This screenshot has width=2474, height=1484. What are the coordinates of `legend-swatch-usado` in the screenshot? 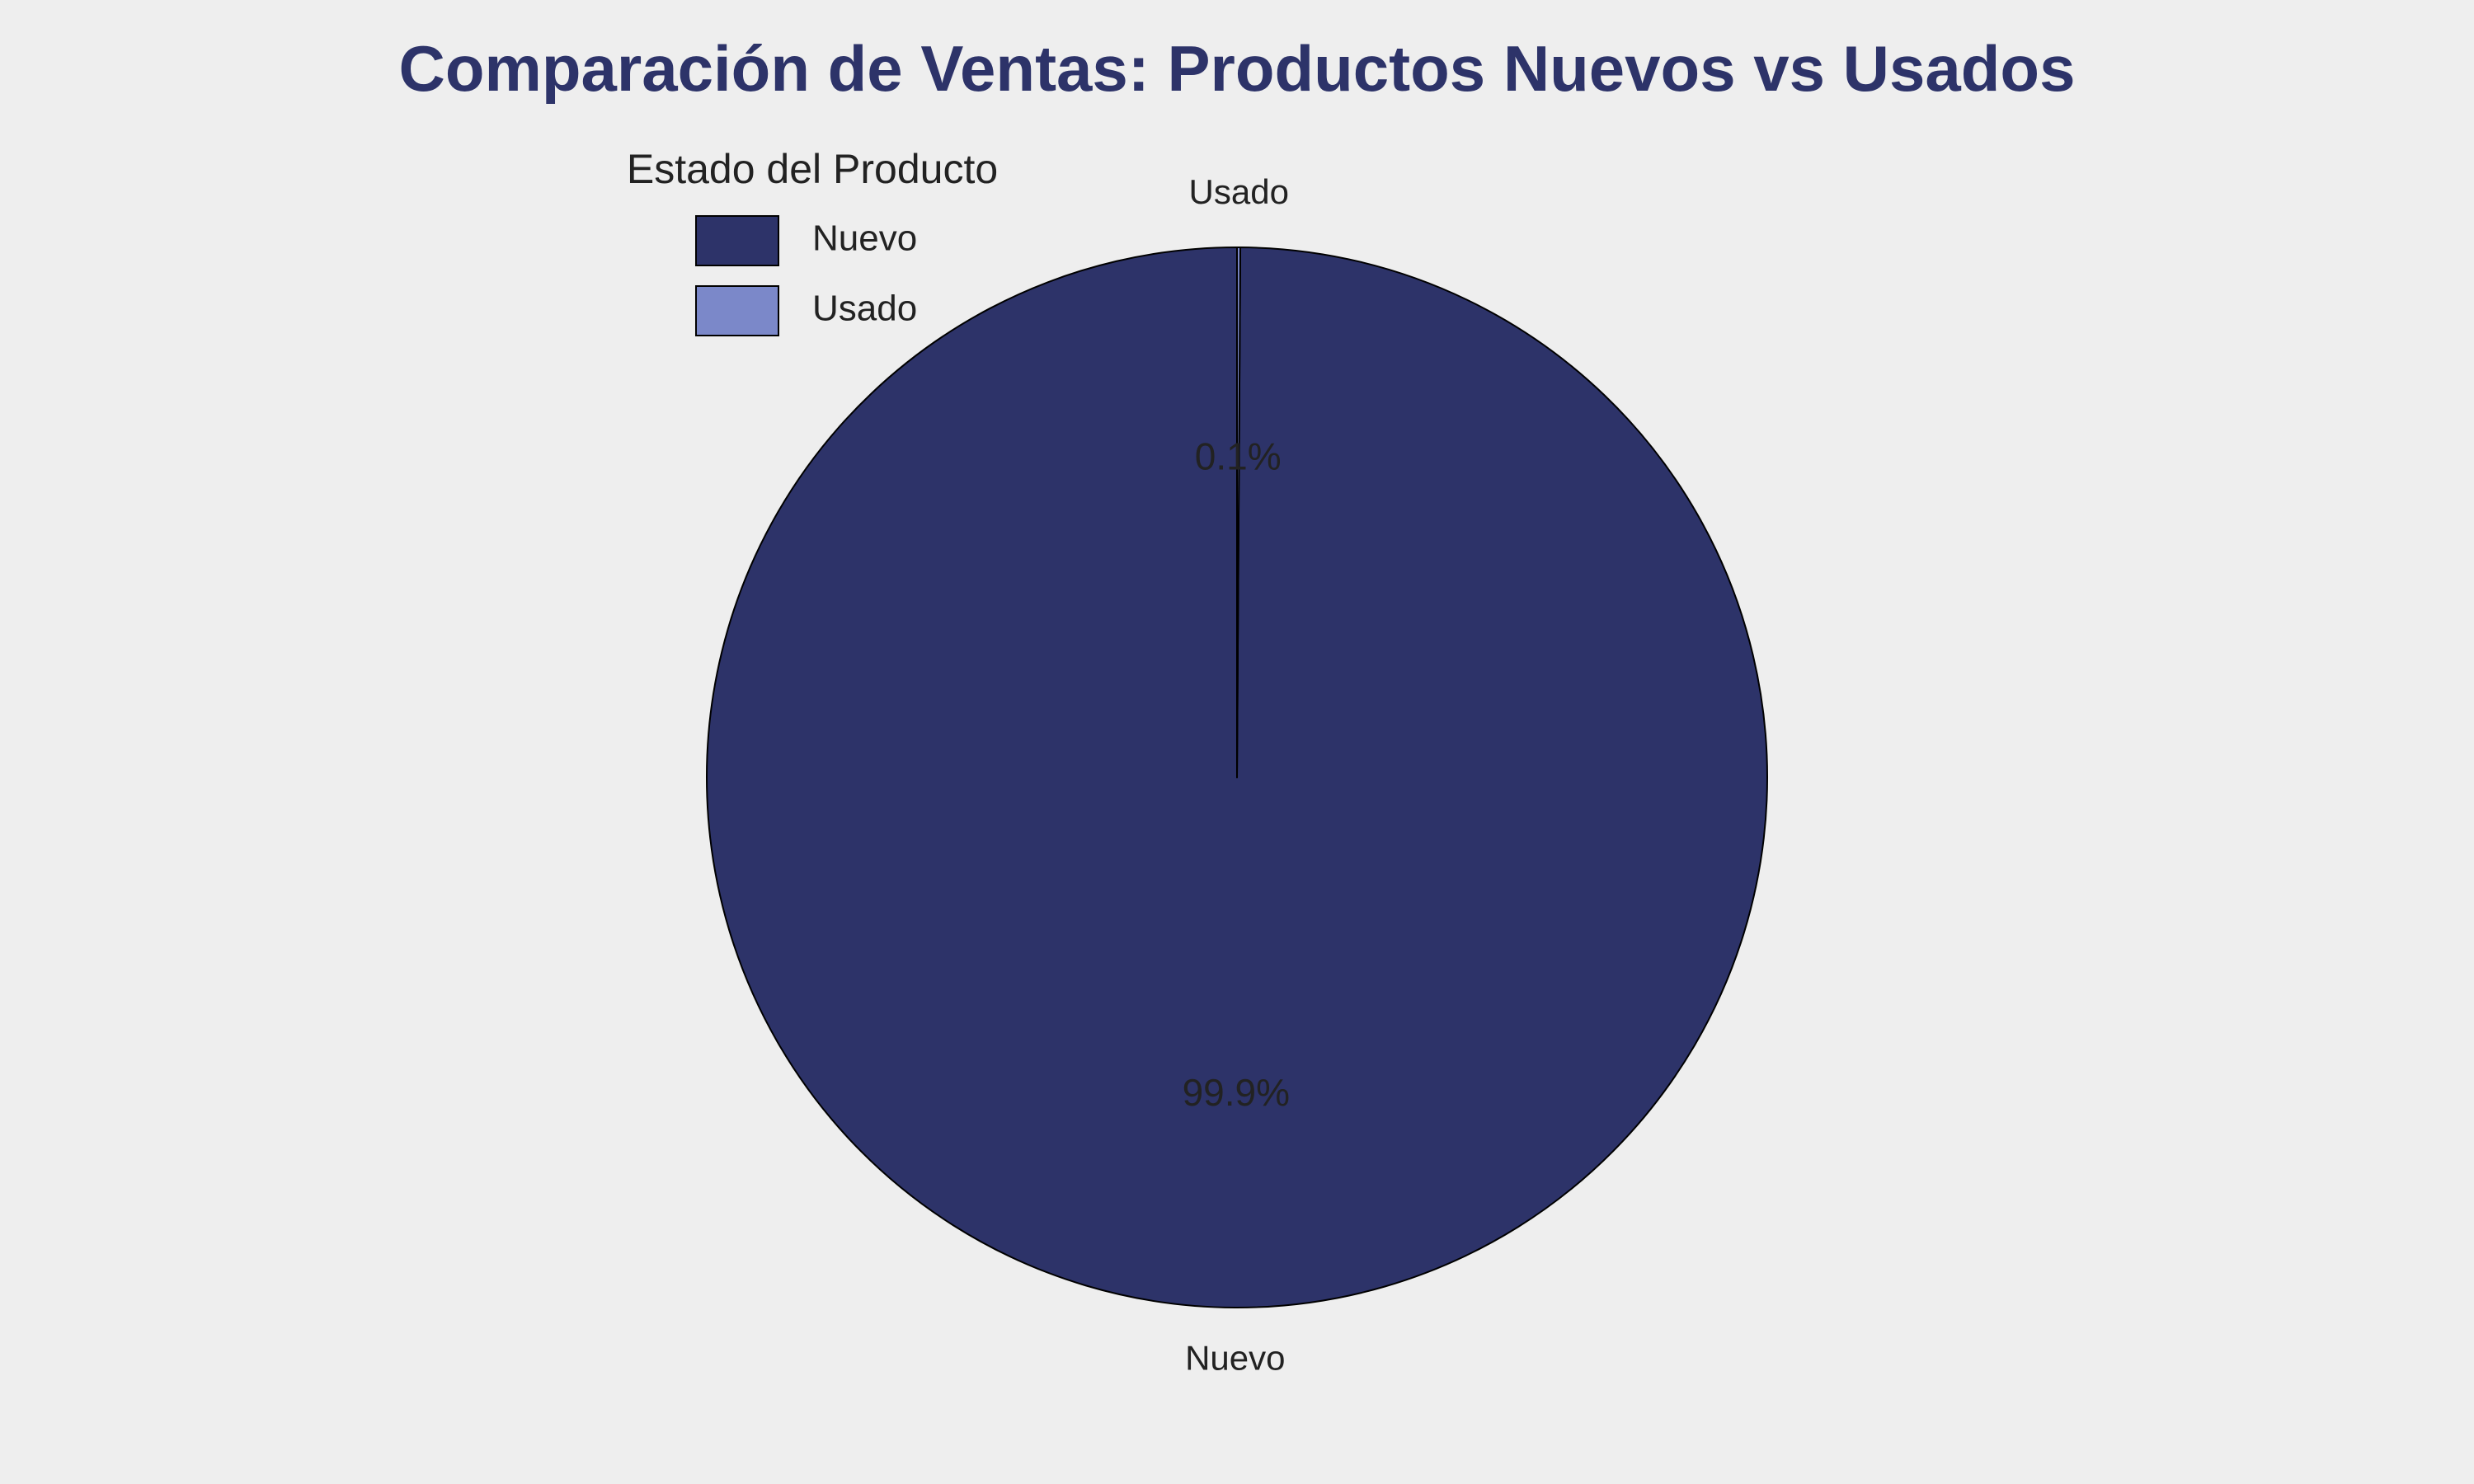 It's located at (737, 310).